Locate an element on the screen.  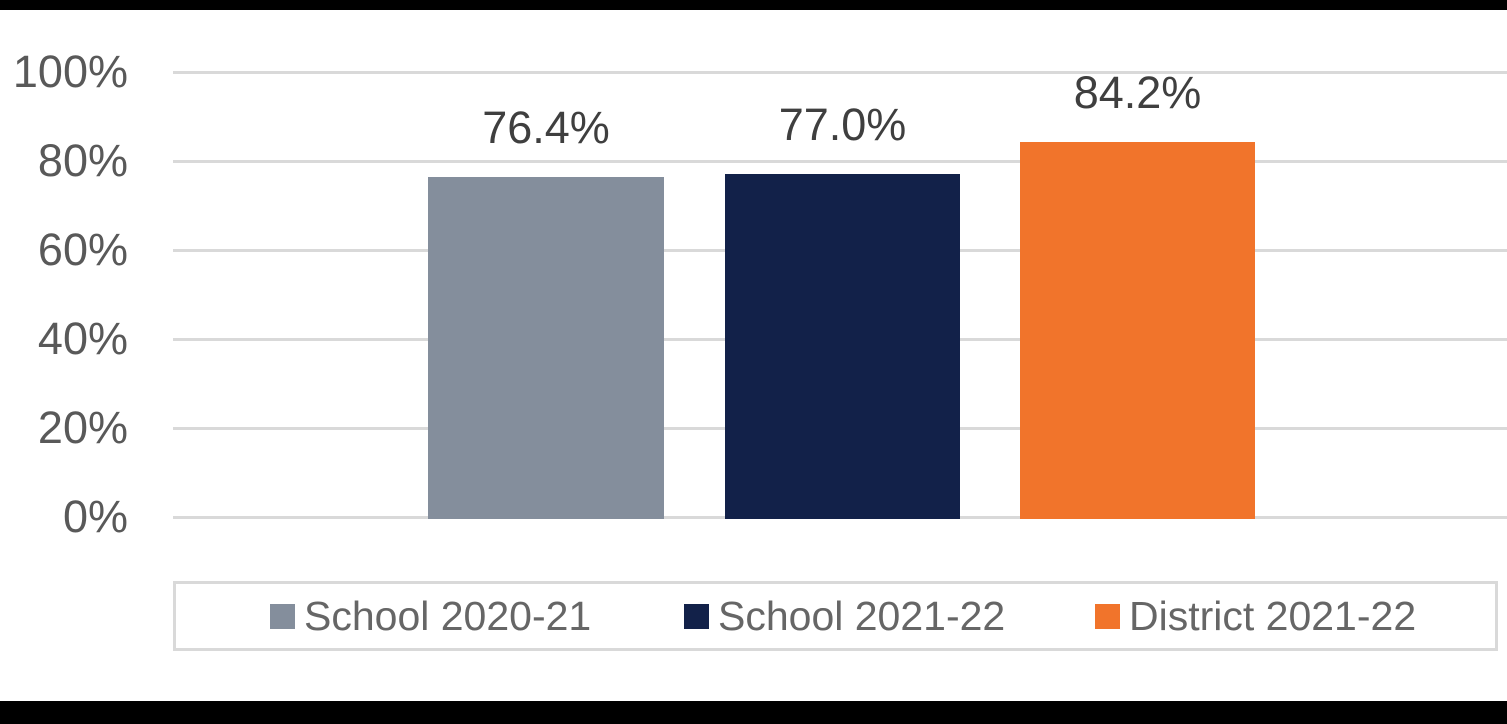
legend-item-district-2021-22: District 2021-22 is located at coordinates (1255, 616).